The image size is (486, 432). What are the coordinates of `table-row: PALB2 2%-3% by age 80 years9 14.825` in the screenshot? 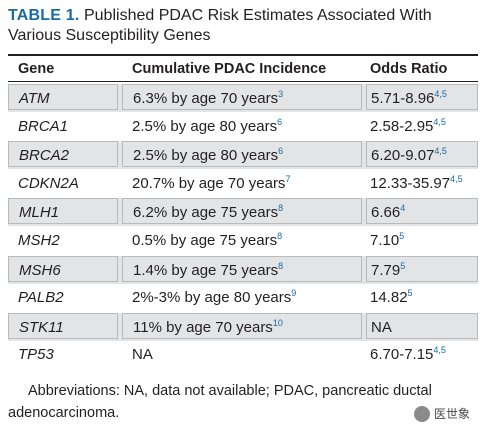 It's located at (243, 298).